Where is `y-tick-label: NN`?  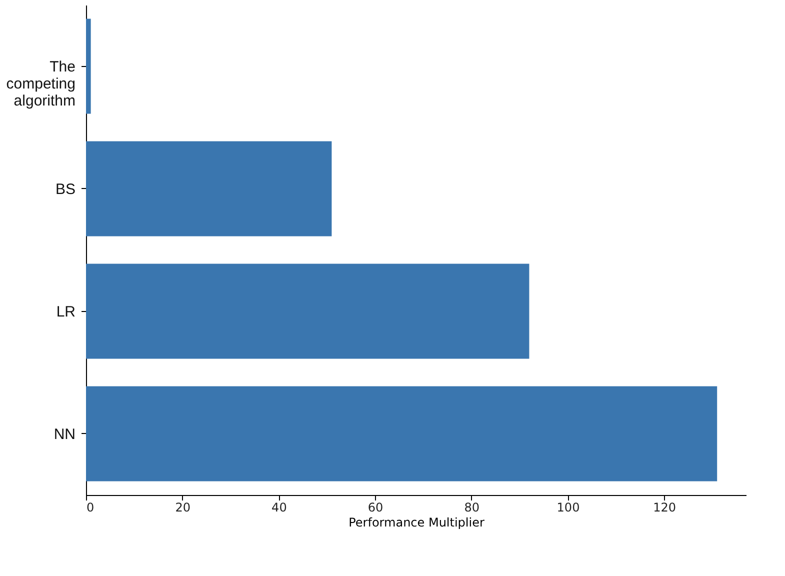 y-tick-label: NN is located at coordinates (65, 434).